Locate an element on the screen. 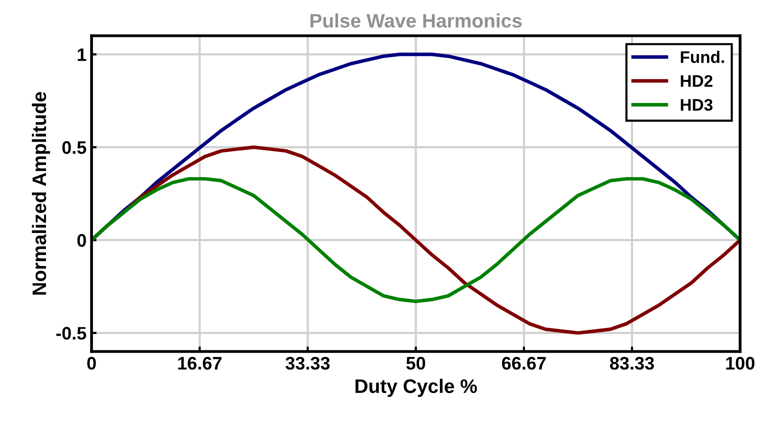 The image size is (763, 421). y-axis-title: Normalized Amplitude is located at coordinates (41, 193).